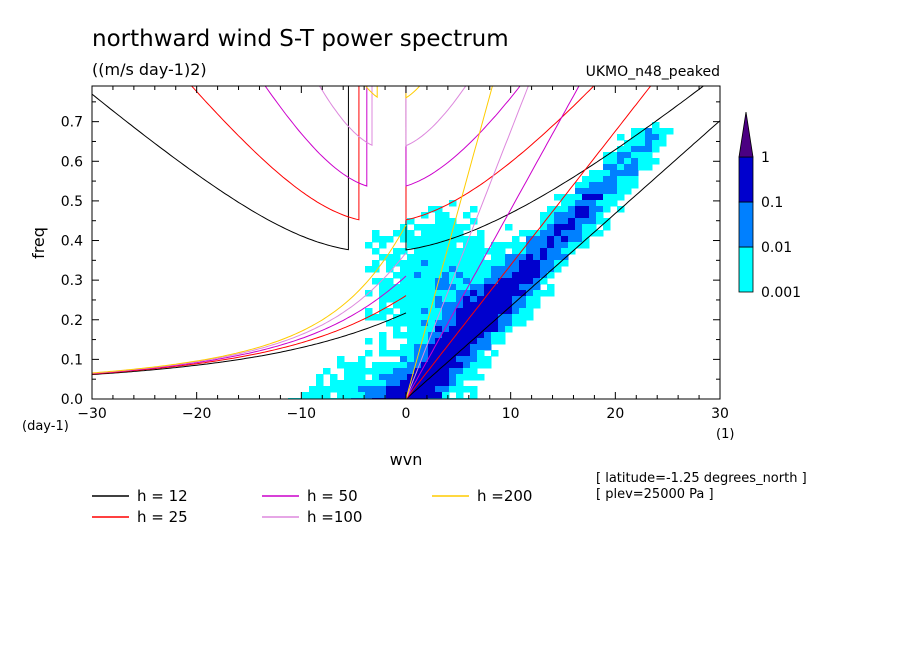 This screenshot has height=654, width=904. What do you see at coordinates (781, 293) in the screenshot?
I see `colorbar-label: 0.001` at bounding box center [781, 293].